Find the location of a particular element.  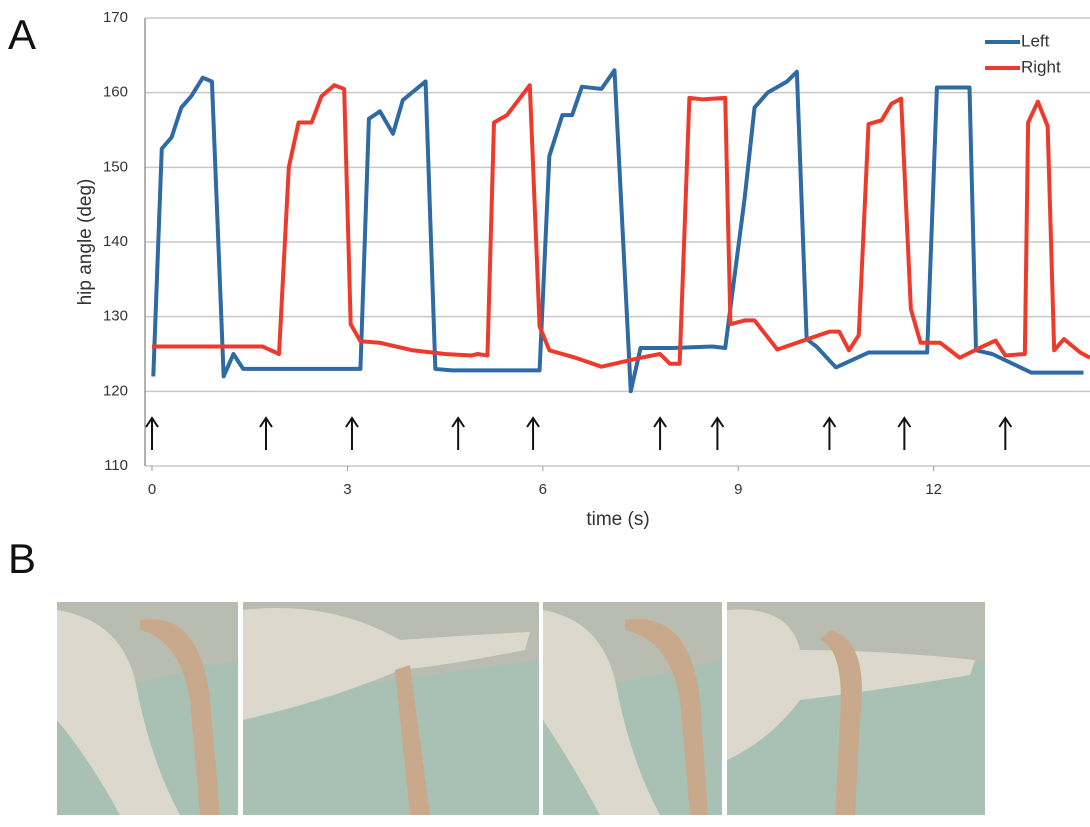

y-tick-label: 160 is located at coordinates (115, 92).